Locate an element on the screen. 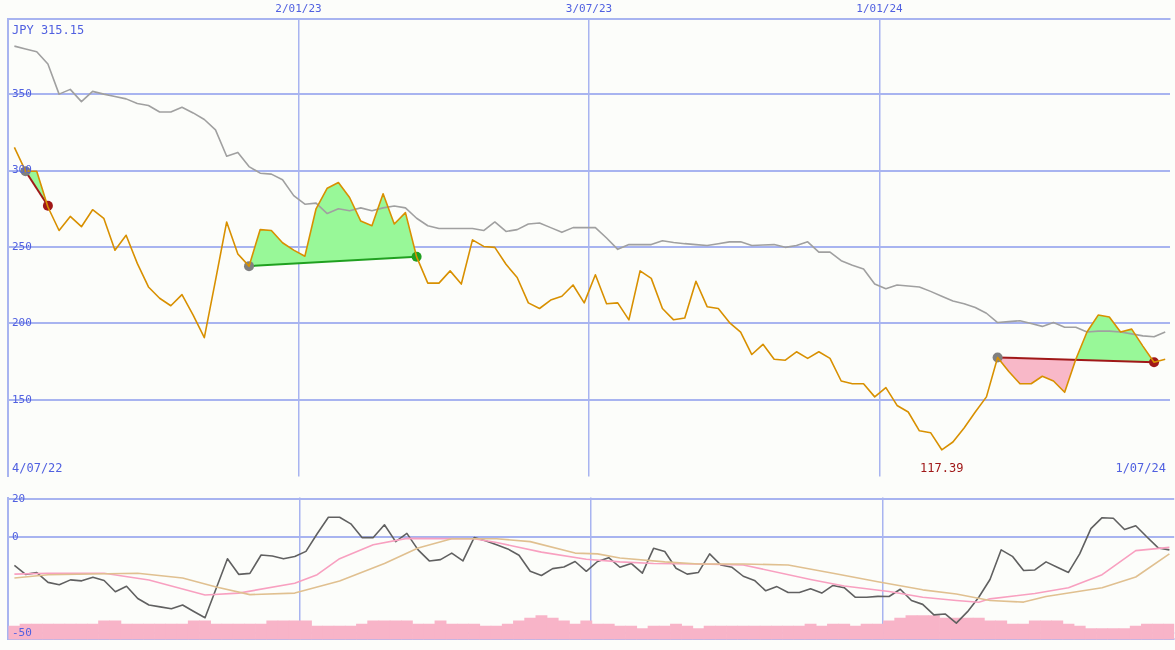 This screenshot has width=1175, height=650. y-tick-label: 250 is located at coordinates (22, 246).